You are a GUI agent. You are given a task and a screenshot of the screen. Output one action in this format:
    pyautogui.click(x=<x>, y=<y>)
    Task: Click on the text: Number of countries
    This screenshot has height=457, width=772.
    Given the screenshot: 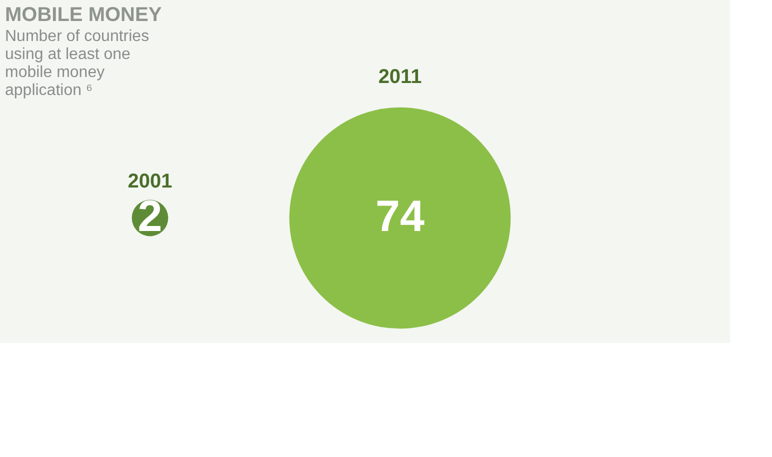 What is the action you would take?
    pyautogui.click(x=77, y=36)
    